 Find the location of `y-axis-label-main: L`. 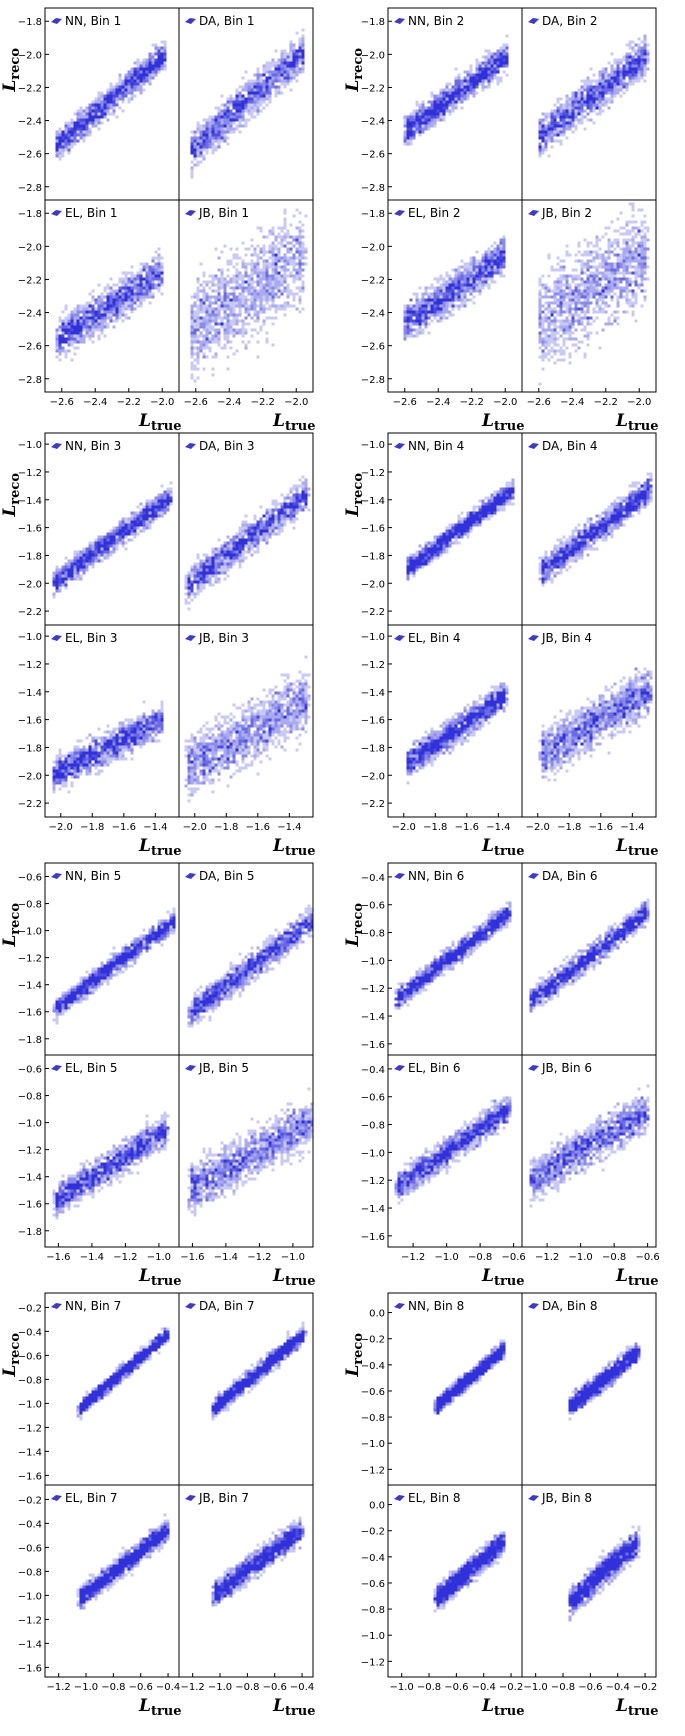

y-axis-label-main: L is located at coordinates (10, 86).